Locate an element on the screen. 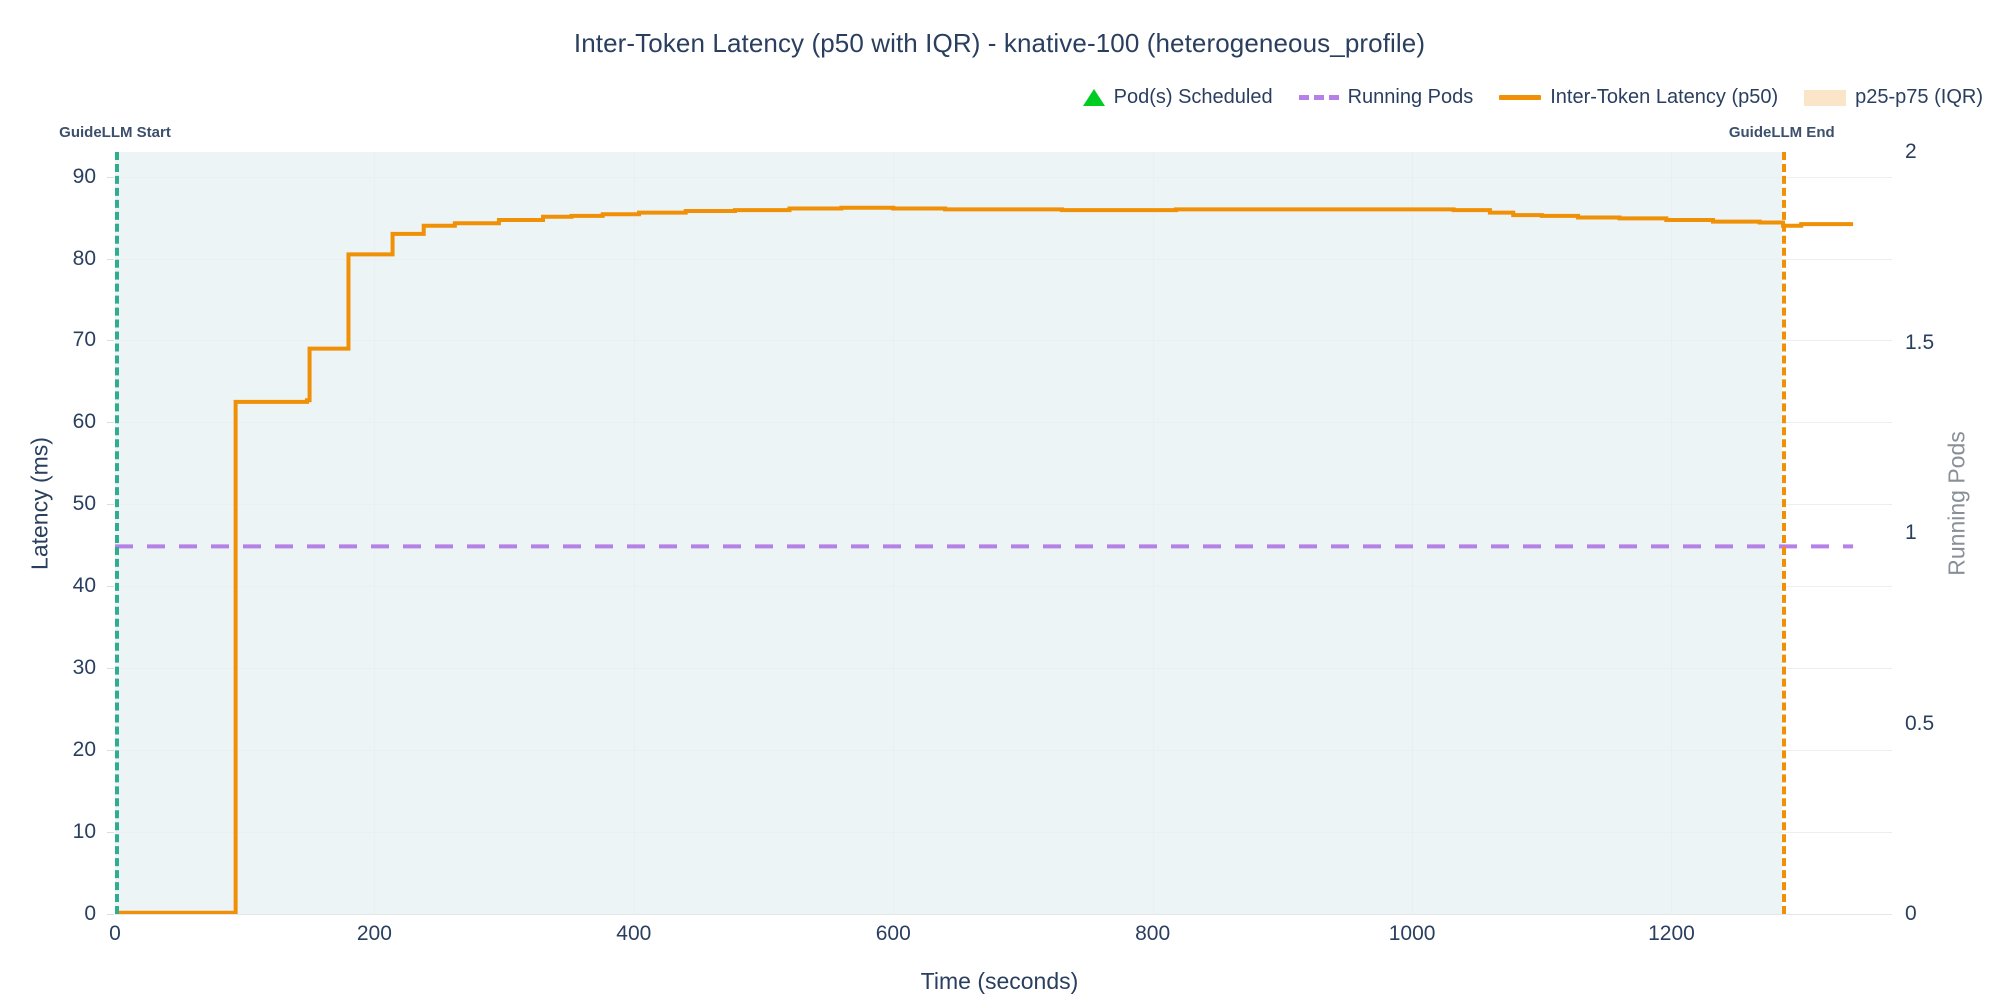 This screenshot has height=1000, width=1999. plot-background-post-run is located at coordinates (1836, 533).